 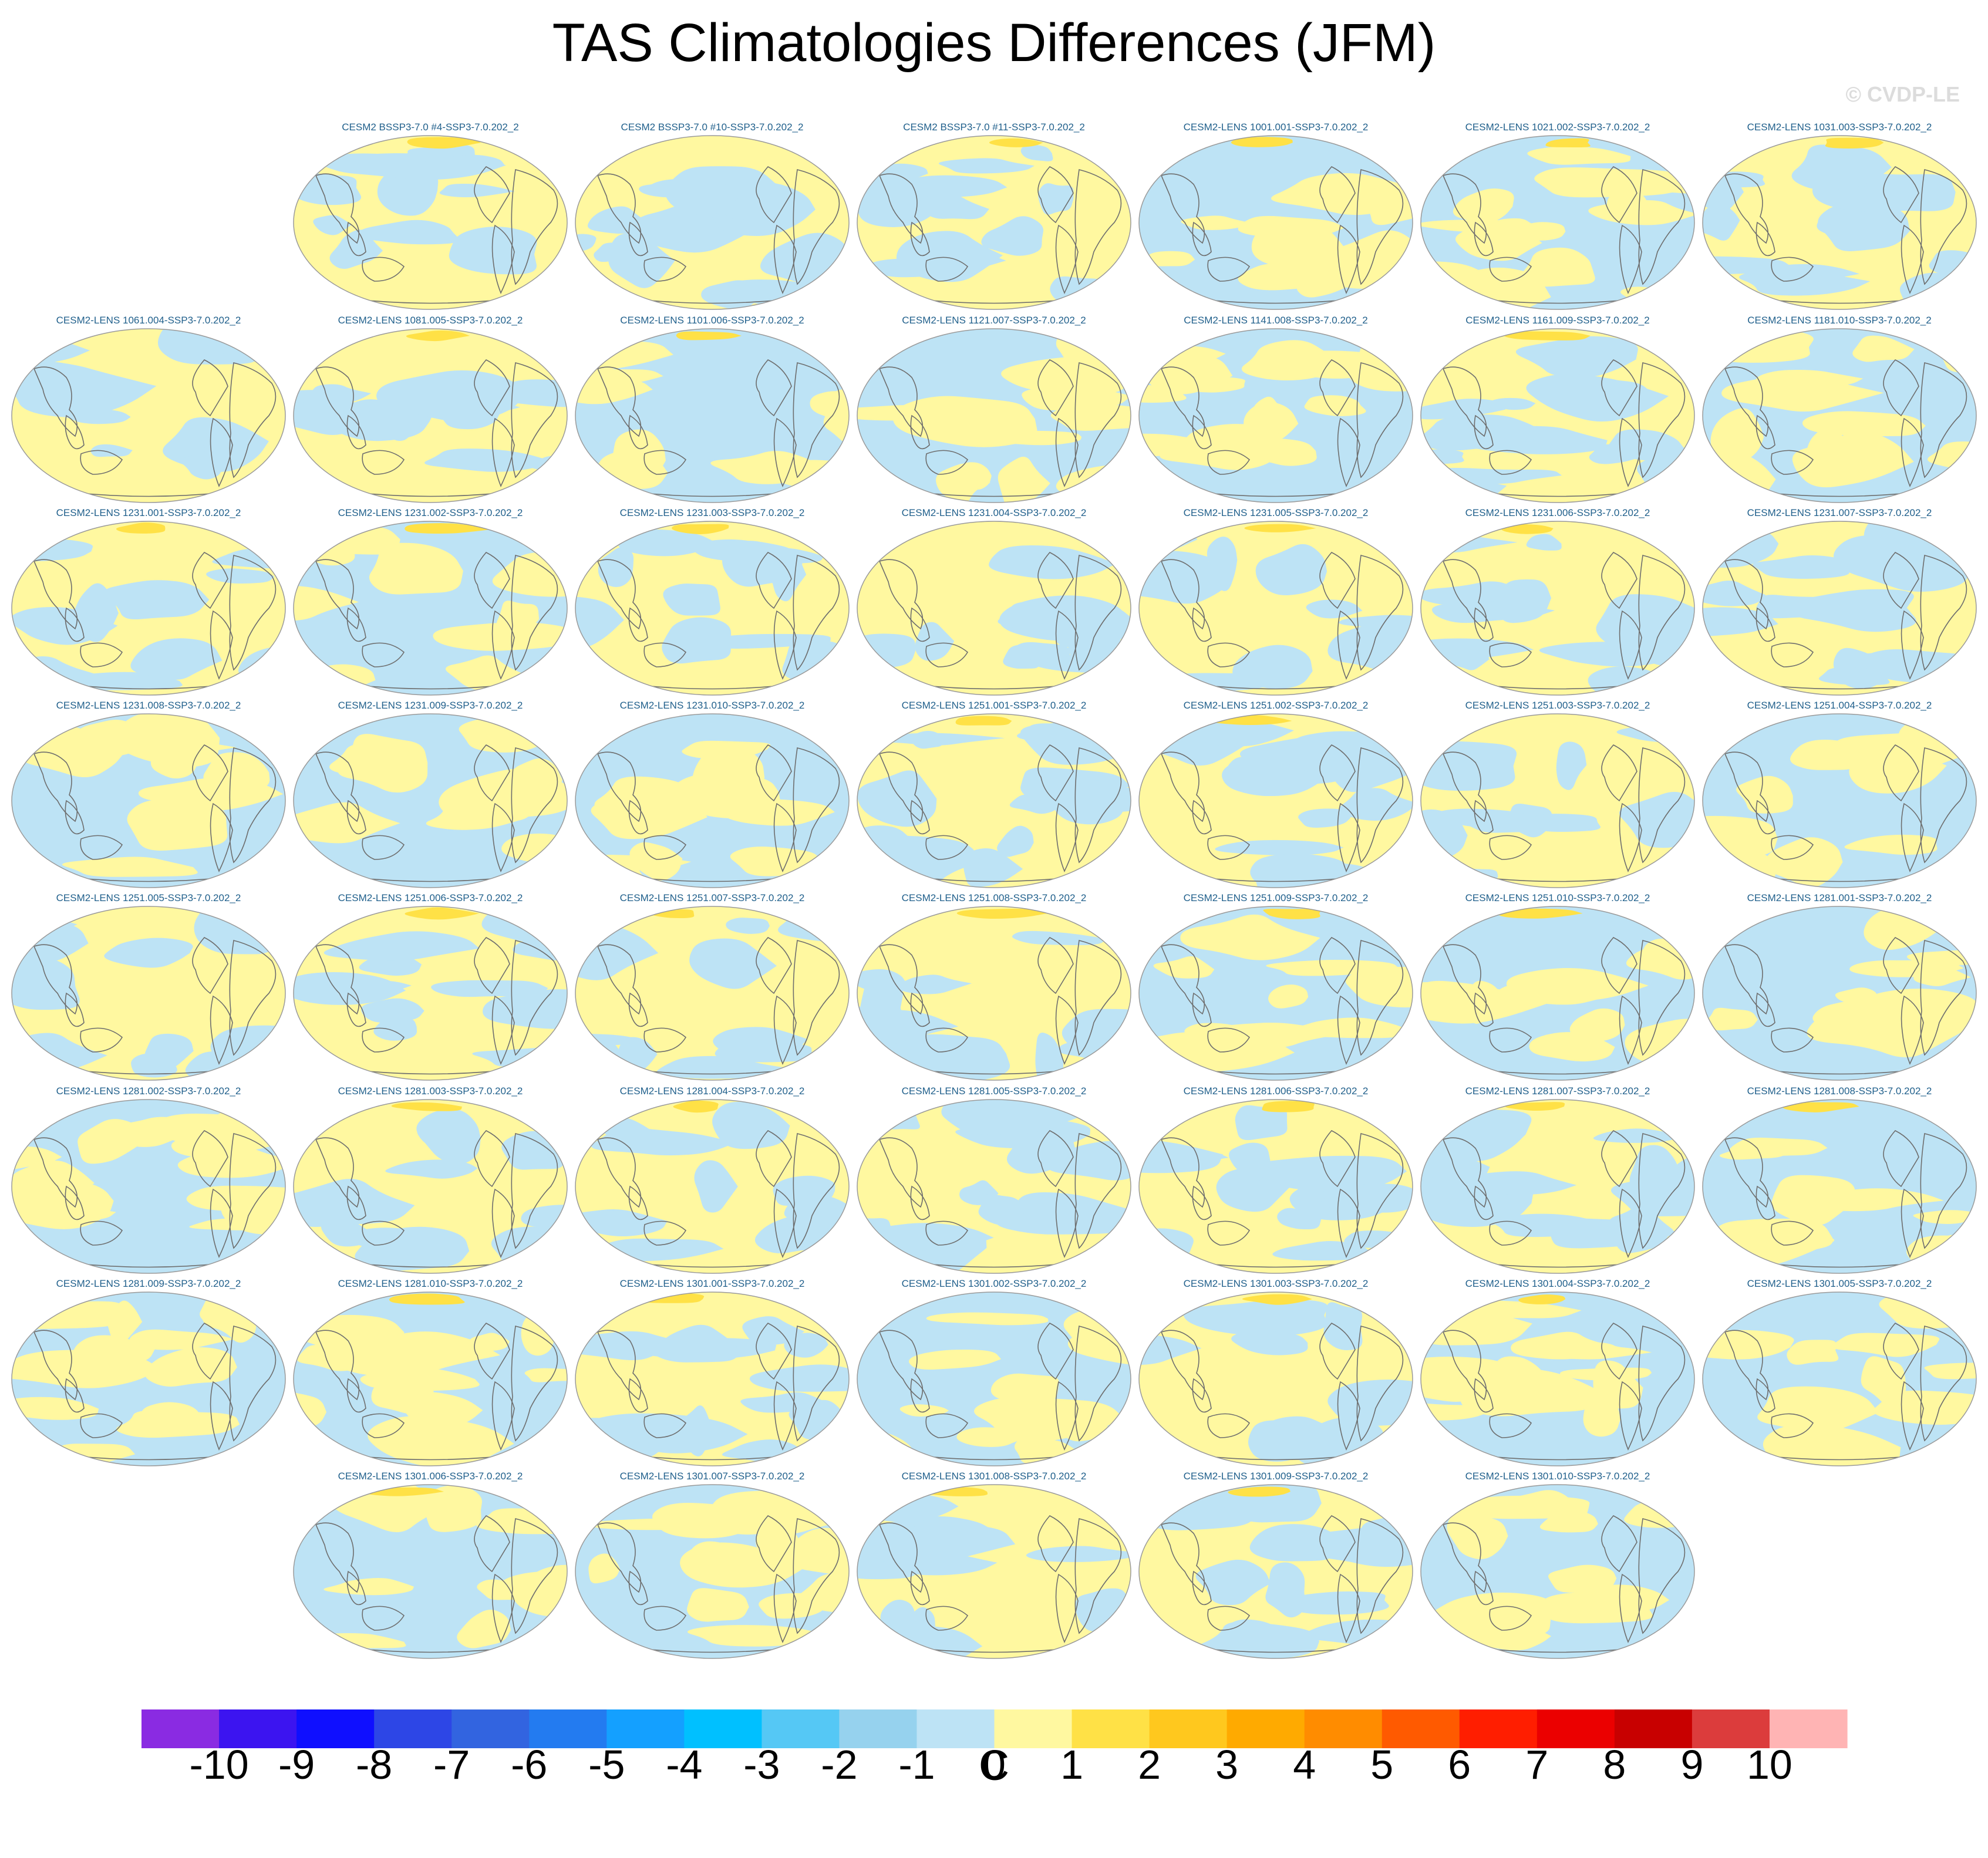 I want to click on panel-title: CESM2-LENS 1281.006-SSP3-7.0.202_2, so click(x=1276, y=1091).